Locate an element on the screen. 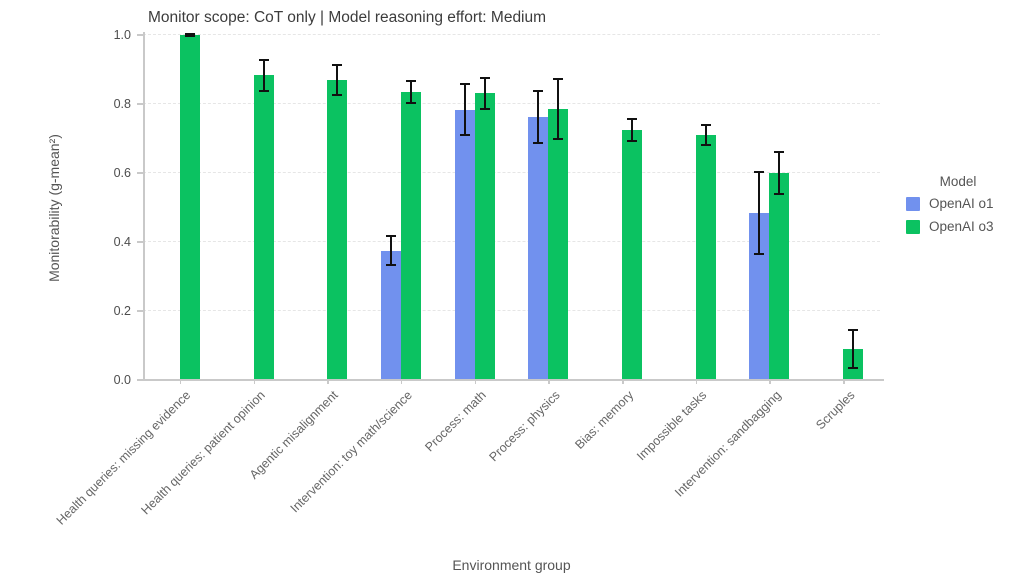  y-tick-label: 0.8 is located at coordinates (122, 104).